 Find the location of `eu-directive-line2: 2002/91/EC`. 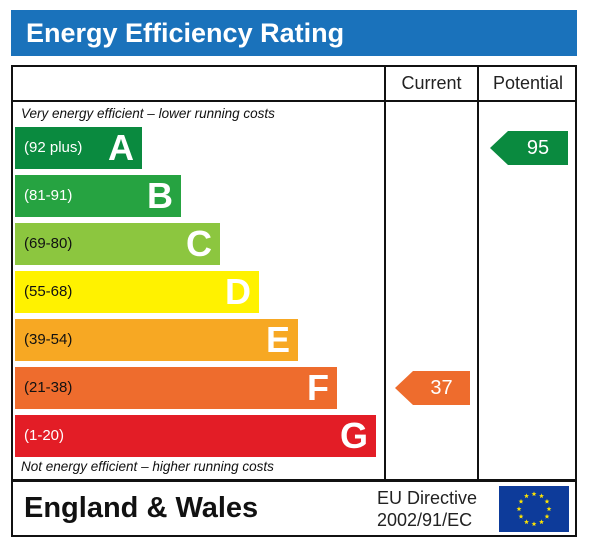

eu-directive-line2: 2002/91/EC is located at coordinates (425, 520).